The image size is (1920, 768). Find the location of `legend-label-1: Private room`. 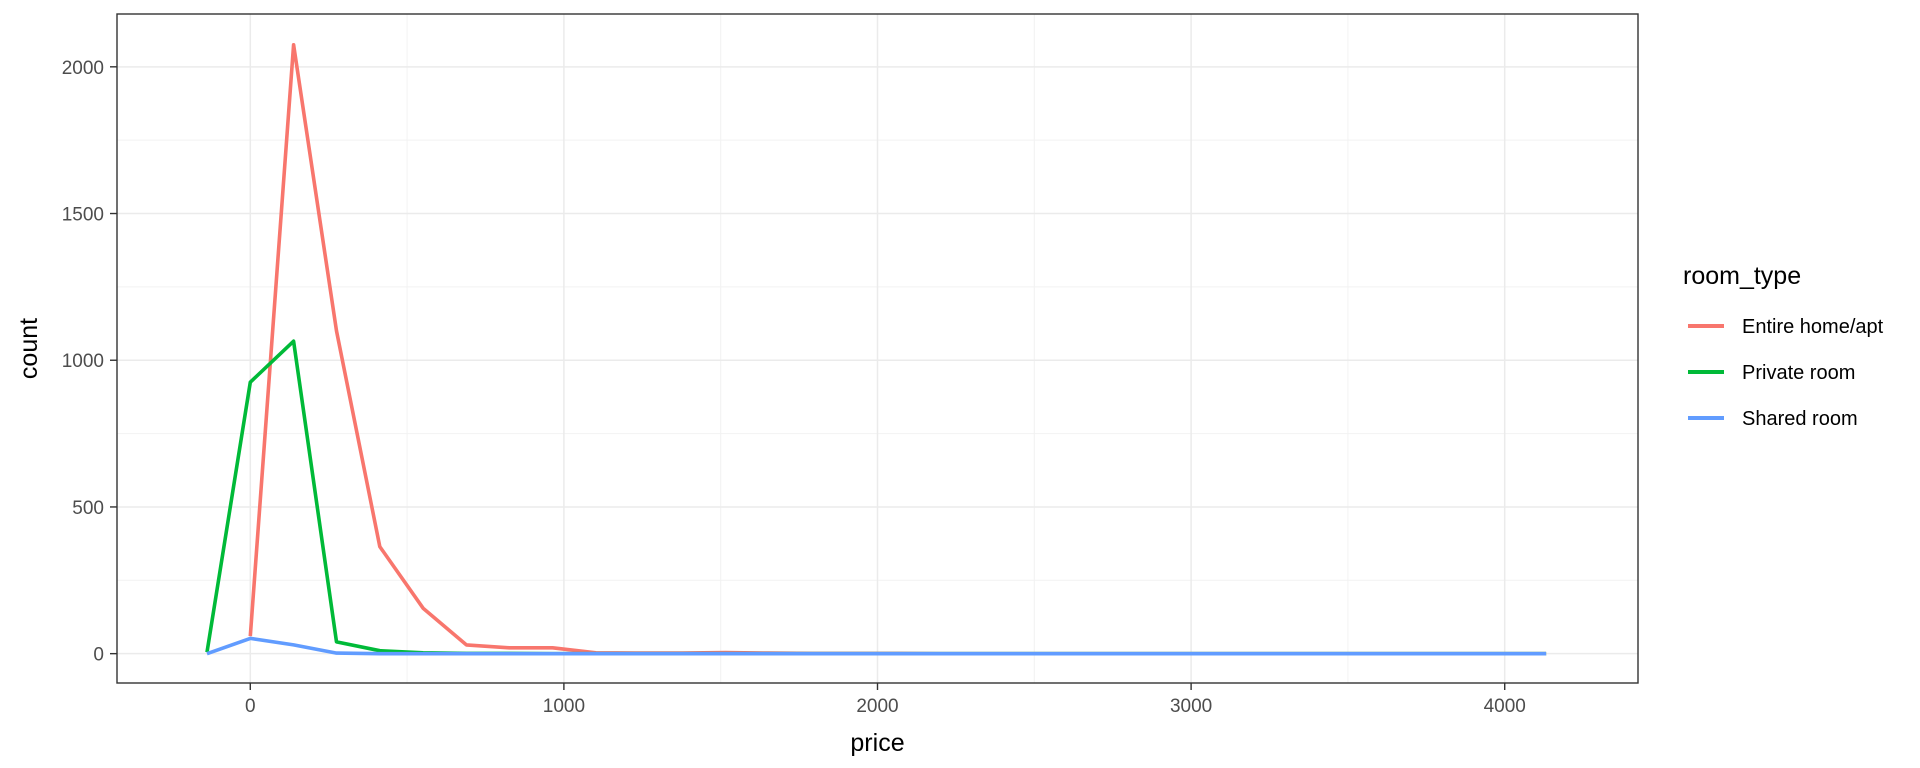

legend-label-1: Private room is located at coordinates (1798, 373).